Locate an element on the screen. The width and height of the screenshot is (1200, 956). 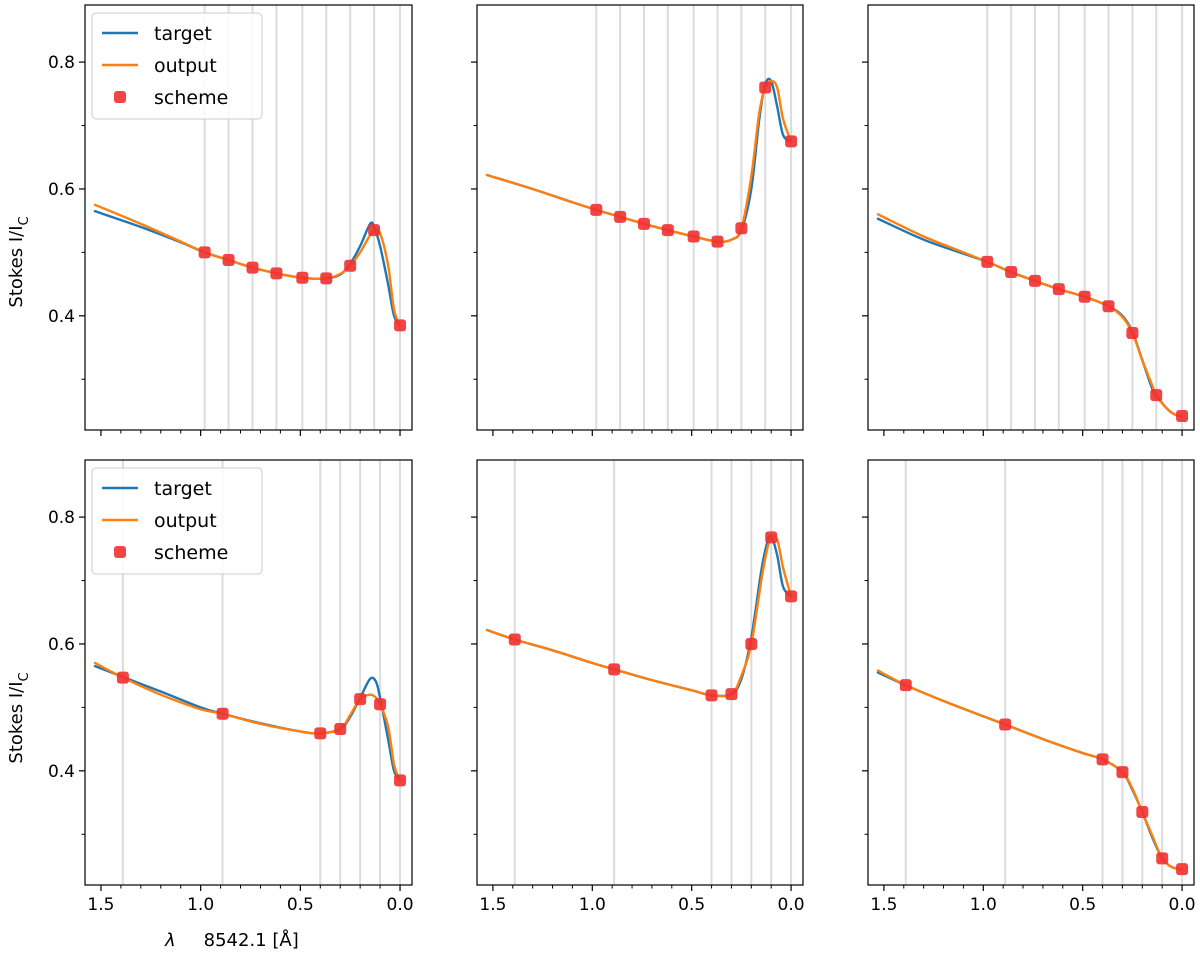
panel-row1-col2 is located at coordinates (637, 220).